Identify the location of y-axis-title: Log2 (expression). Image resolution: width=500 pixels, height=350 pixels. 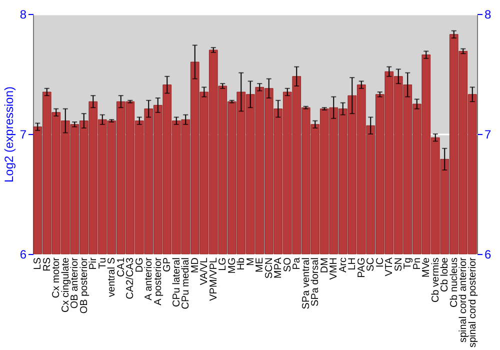
(9, 134).